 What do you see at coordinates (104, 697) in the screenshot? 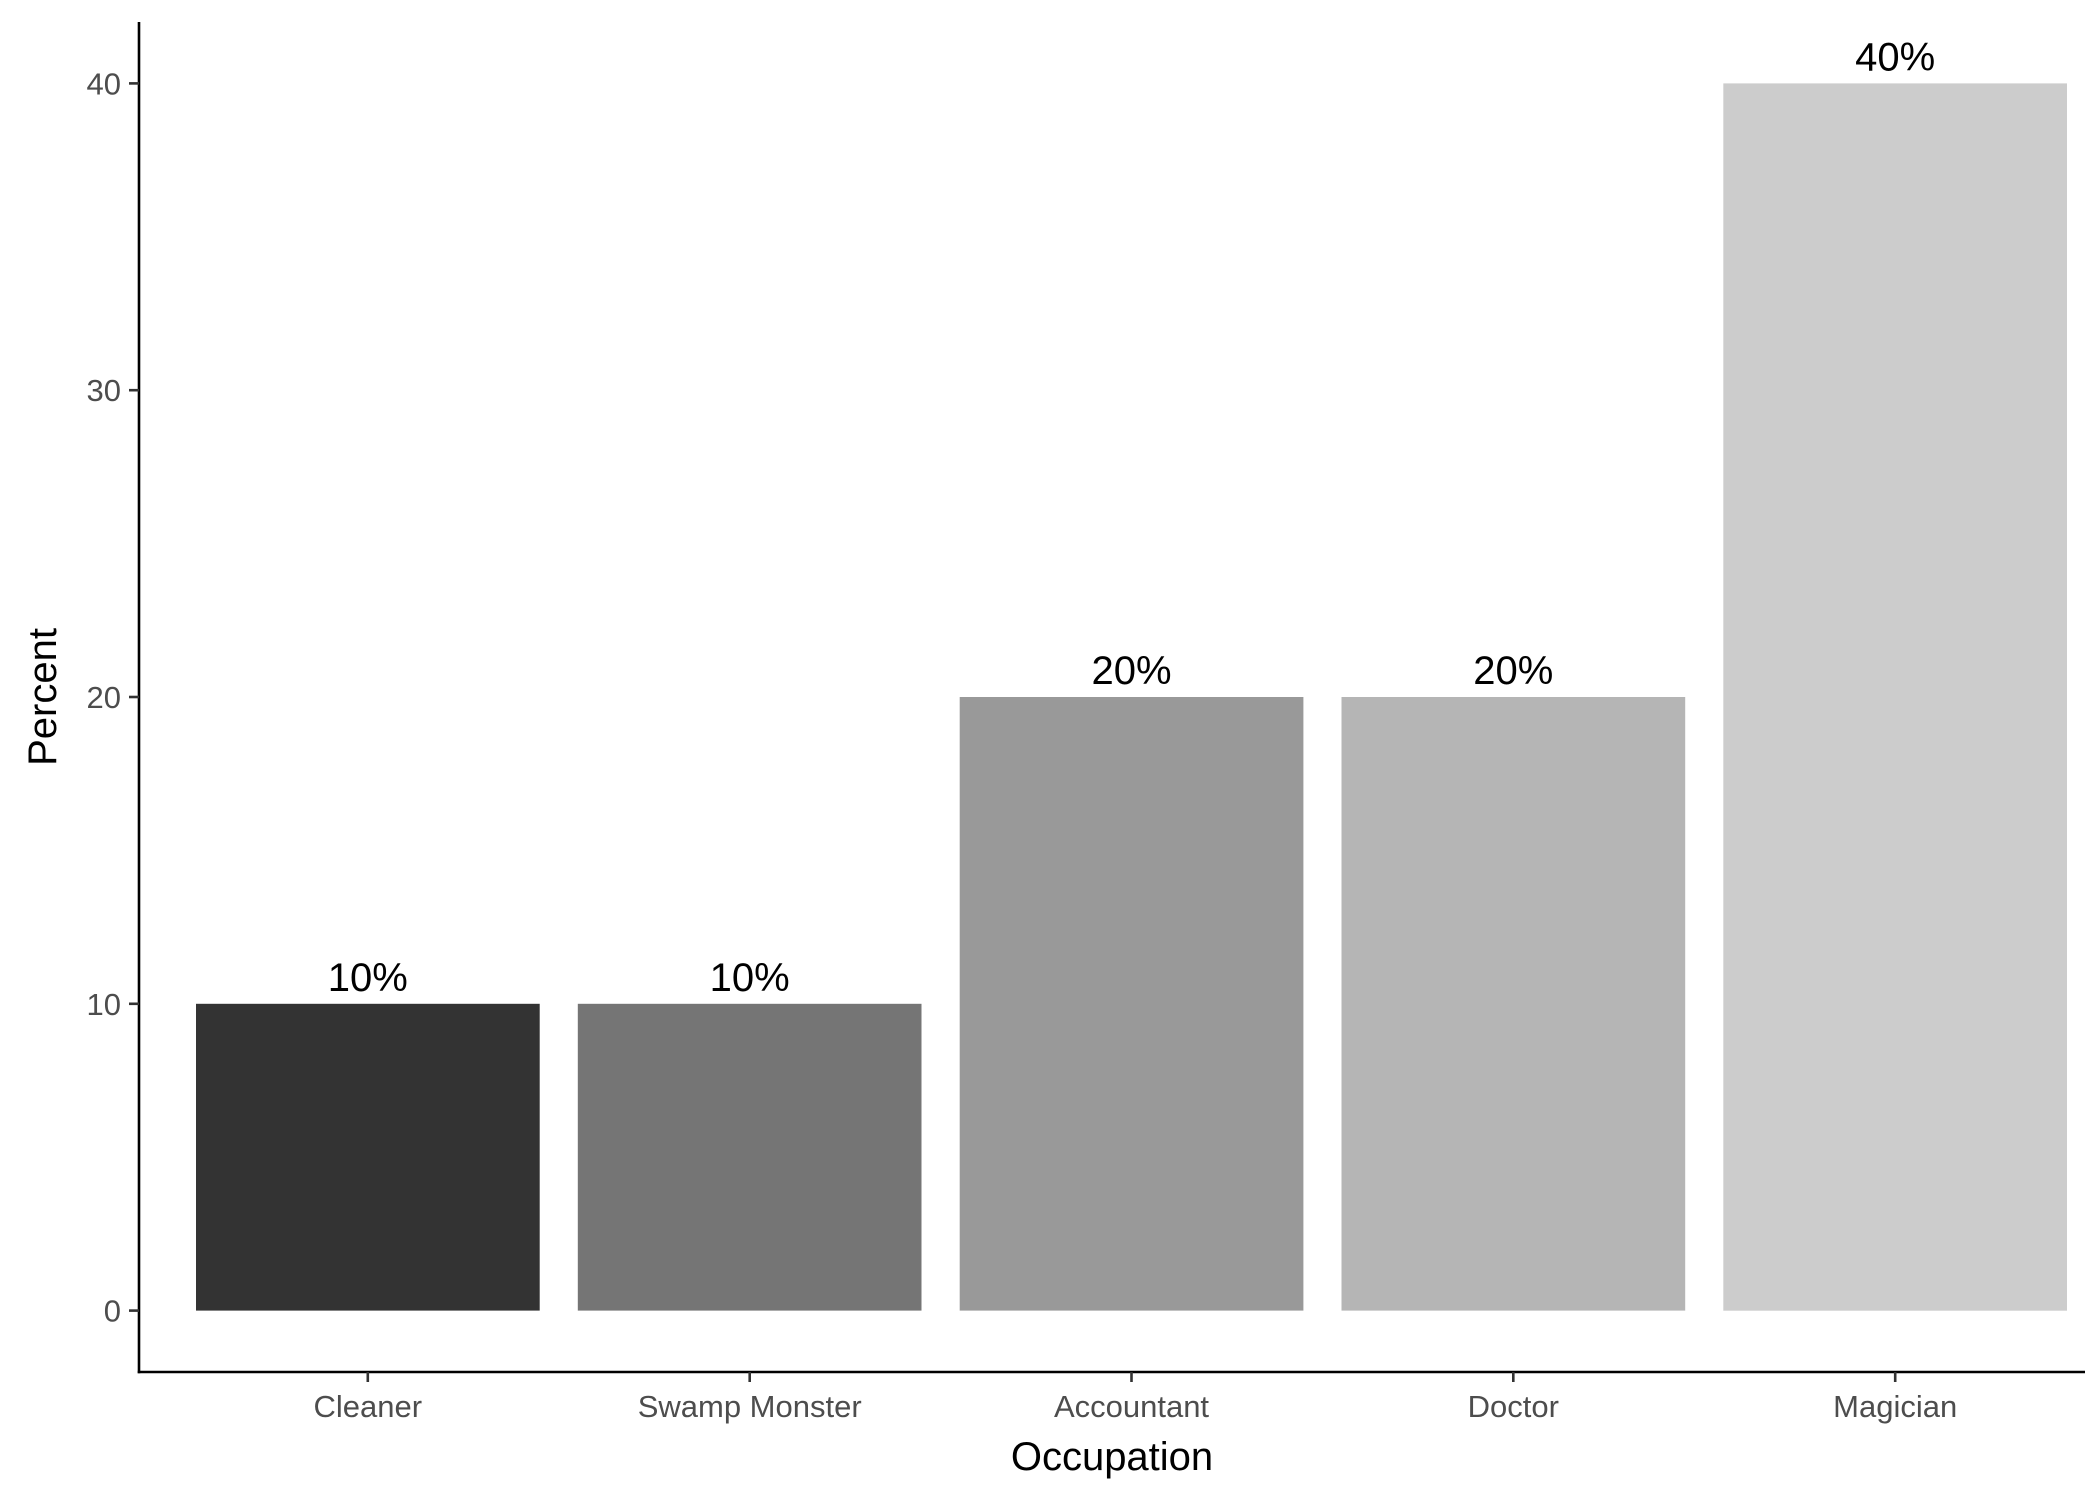
I see `y-tick-label-2: 20` at bounding box center [104, 697].